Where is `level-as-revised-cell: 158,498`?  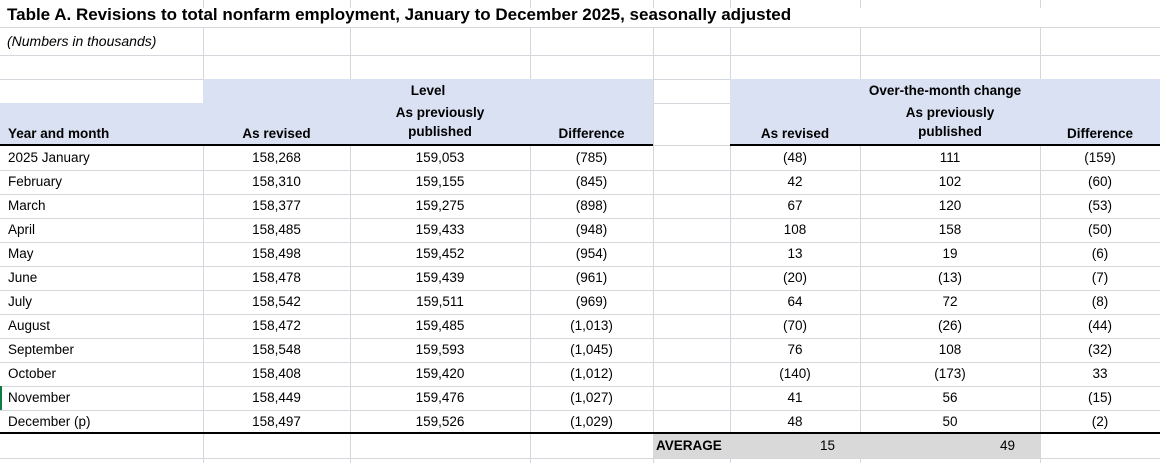
level-as-revised-cell: 158,498 is located at coordinates (276, 253).